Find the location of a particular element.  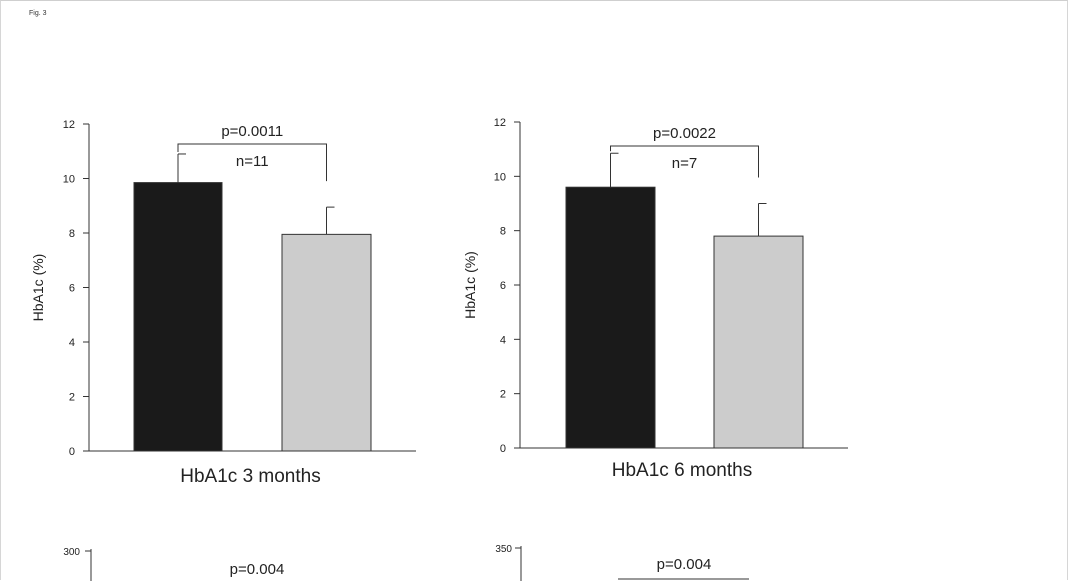

p-value-label: p=0.0022 is located at coordinates (684, 133).